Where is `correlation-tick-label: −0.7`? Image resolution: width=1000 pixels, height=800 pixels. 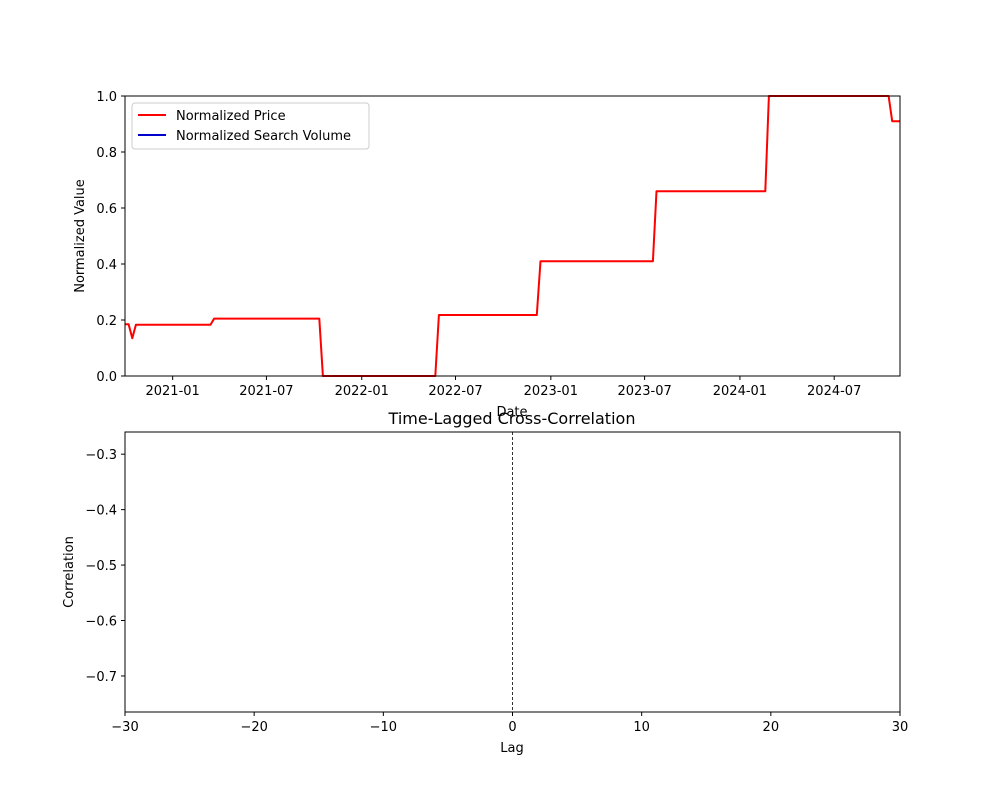
correlation-tick-label: −0.7 is located at coordinates (101, 677).